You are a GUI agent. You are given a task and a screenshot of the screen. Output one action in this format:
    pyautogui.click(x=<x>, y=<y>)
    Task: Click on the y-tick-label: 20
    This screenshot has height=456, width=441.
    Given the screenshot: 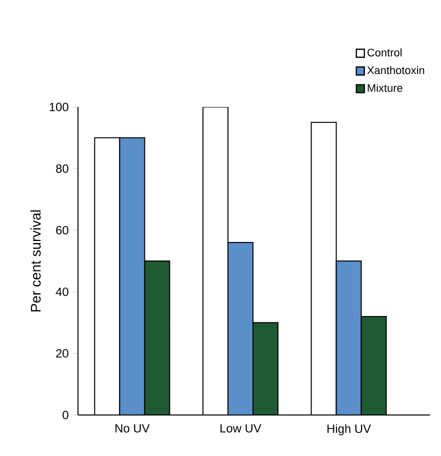 What is the action you would take?
    pyautogui.click(x=62, y=353)
    